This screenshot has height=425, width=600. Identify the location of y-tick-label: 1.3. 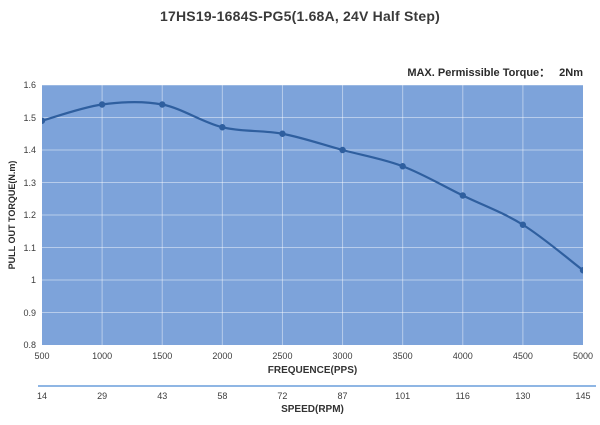
(29, 182).